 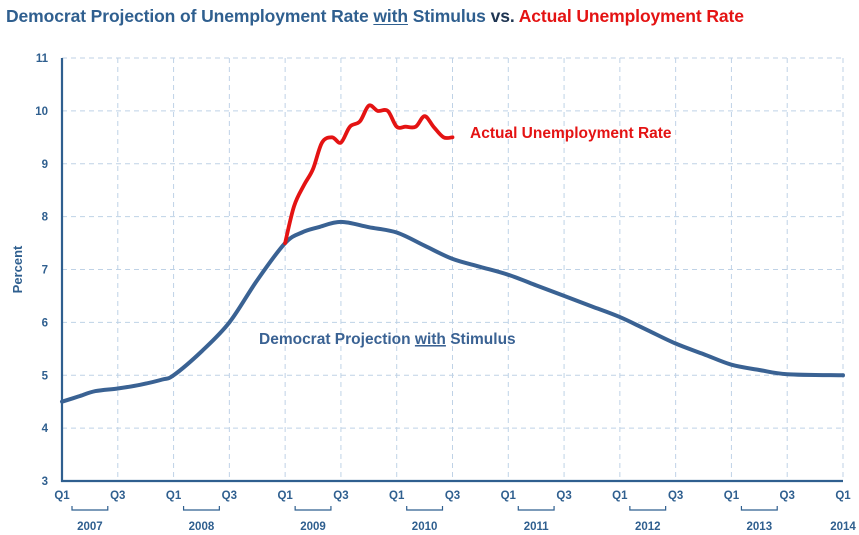 I want to click on projection-annotation-post: Stimulus, so click(x=481, y=339).